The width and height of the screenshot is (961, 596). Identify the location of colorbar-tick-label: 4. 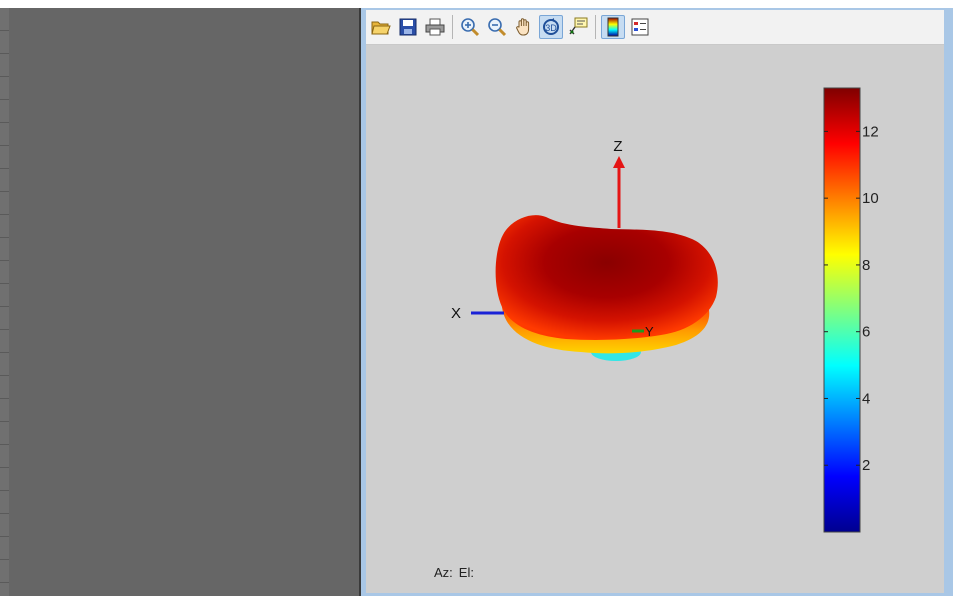
(866, 398).